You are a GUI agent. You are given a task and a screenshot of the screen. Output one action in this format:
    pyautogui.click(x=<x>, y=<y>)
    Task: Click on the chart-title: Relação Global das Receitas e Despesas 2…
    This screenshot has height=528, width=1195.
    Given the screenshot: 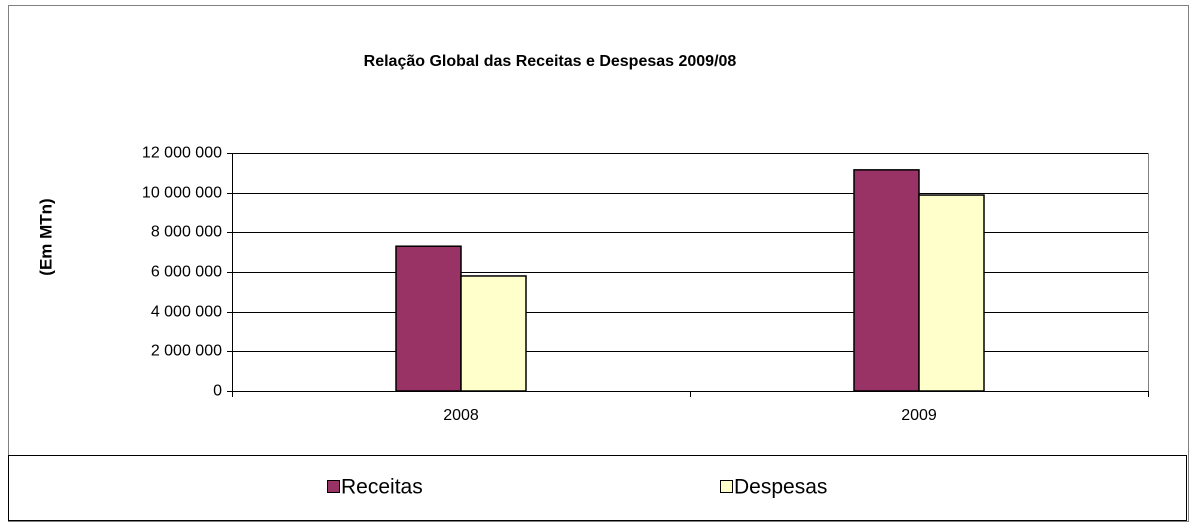 What is the action you would take?
    pyautogui.click(x=550, y=61)
    